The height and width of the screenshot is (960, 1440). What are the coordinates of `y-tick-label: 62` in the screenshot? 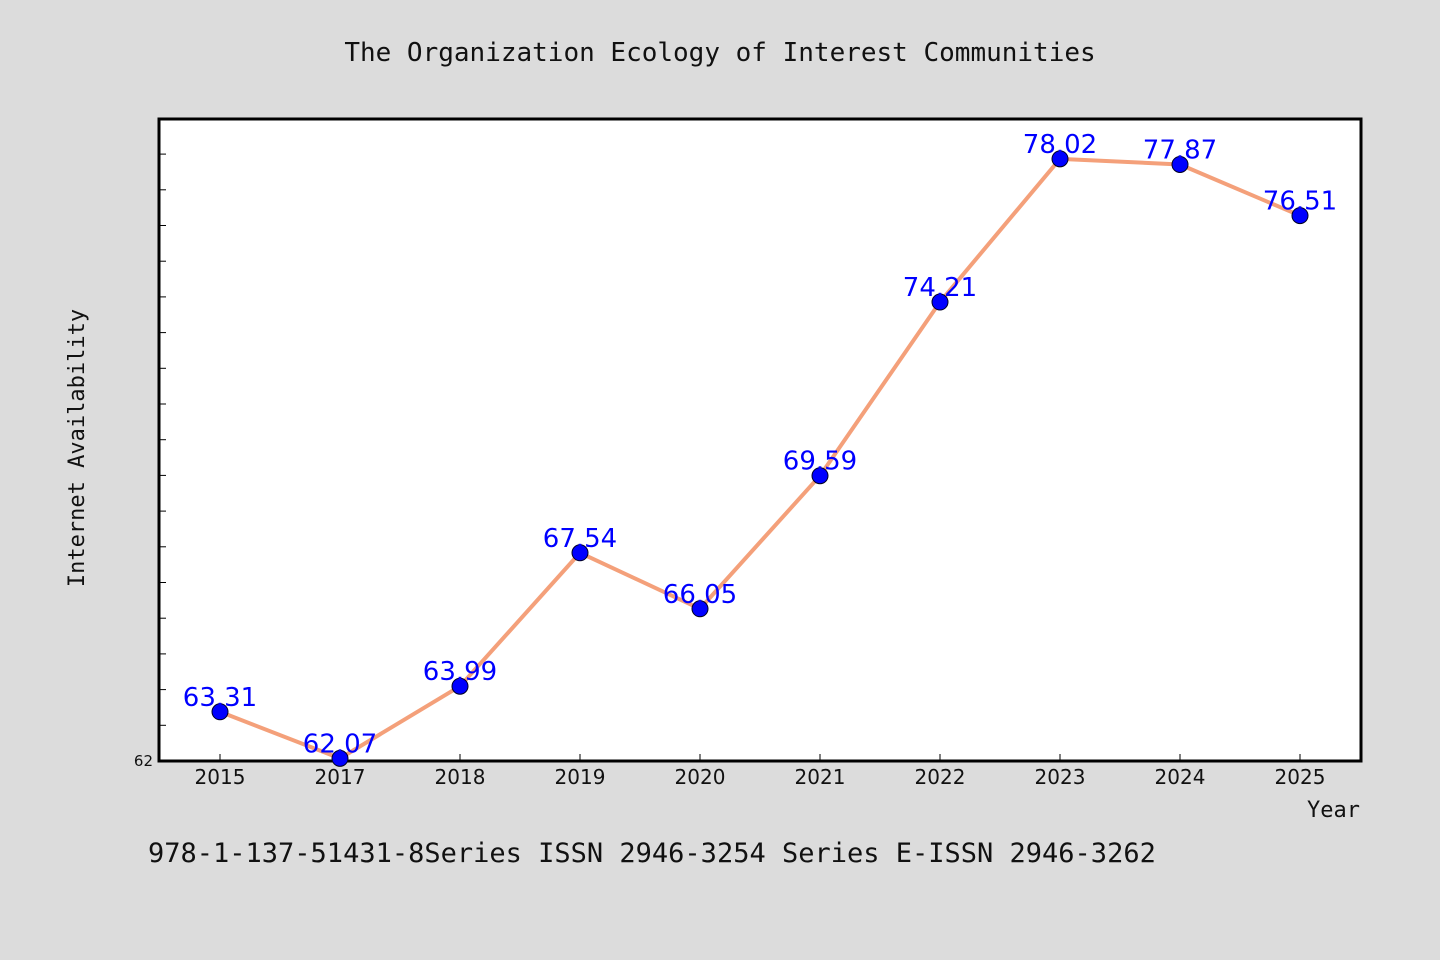 It's located at (143, 761).